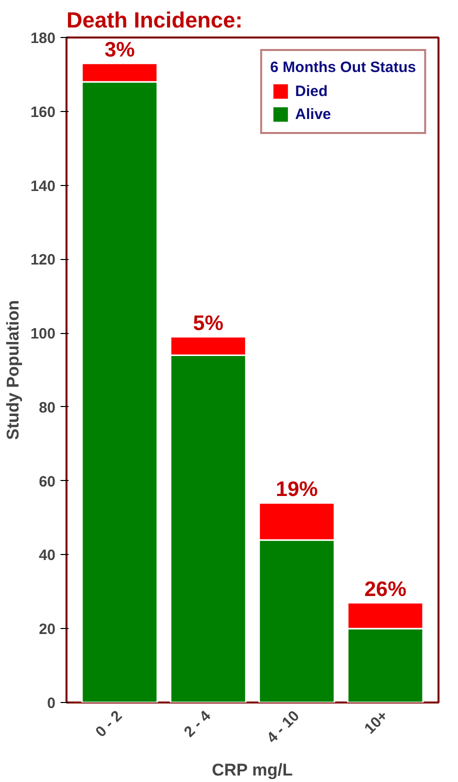  What do you see at coordinates (154, 20) in the screenshot?
I see `chart-title: Death Incidence:` at bounding box center [154, 20].